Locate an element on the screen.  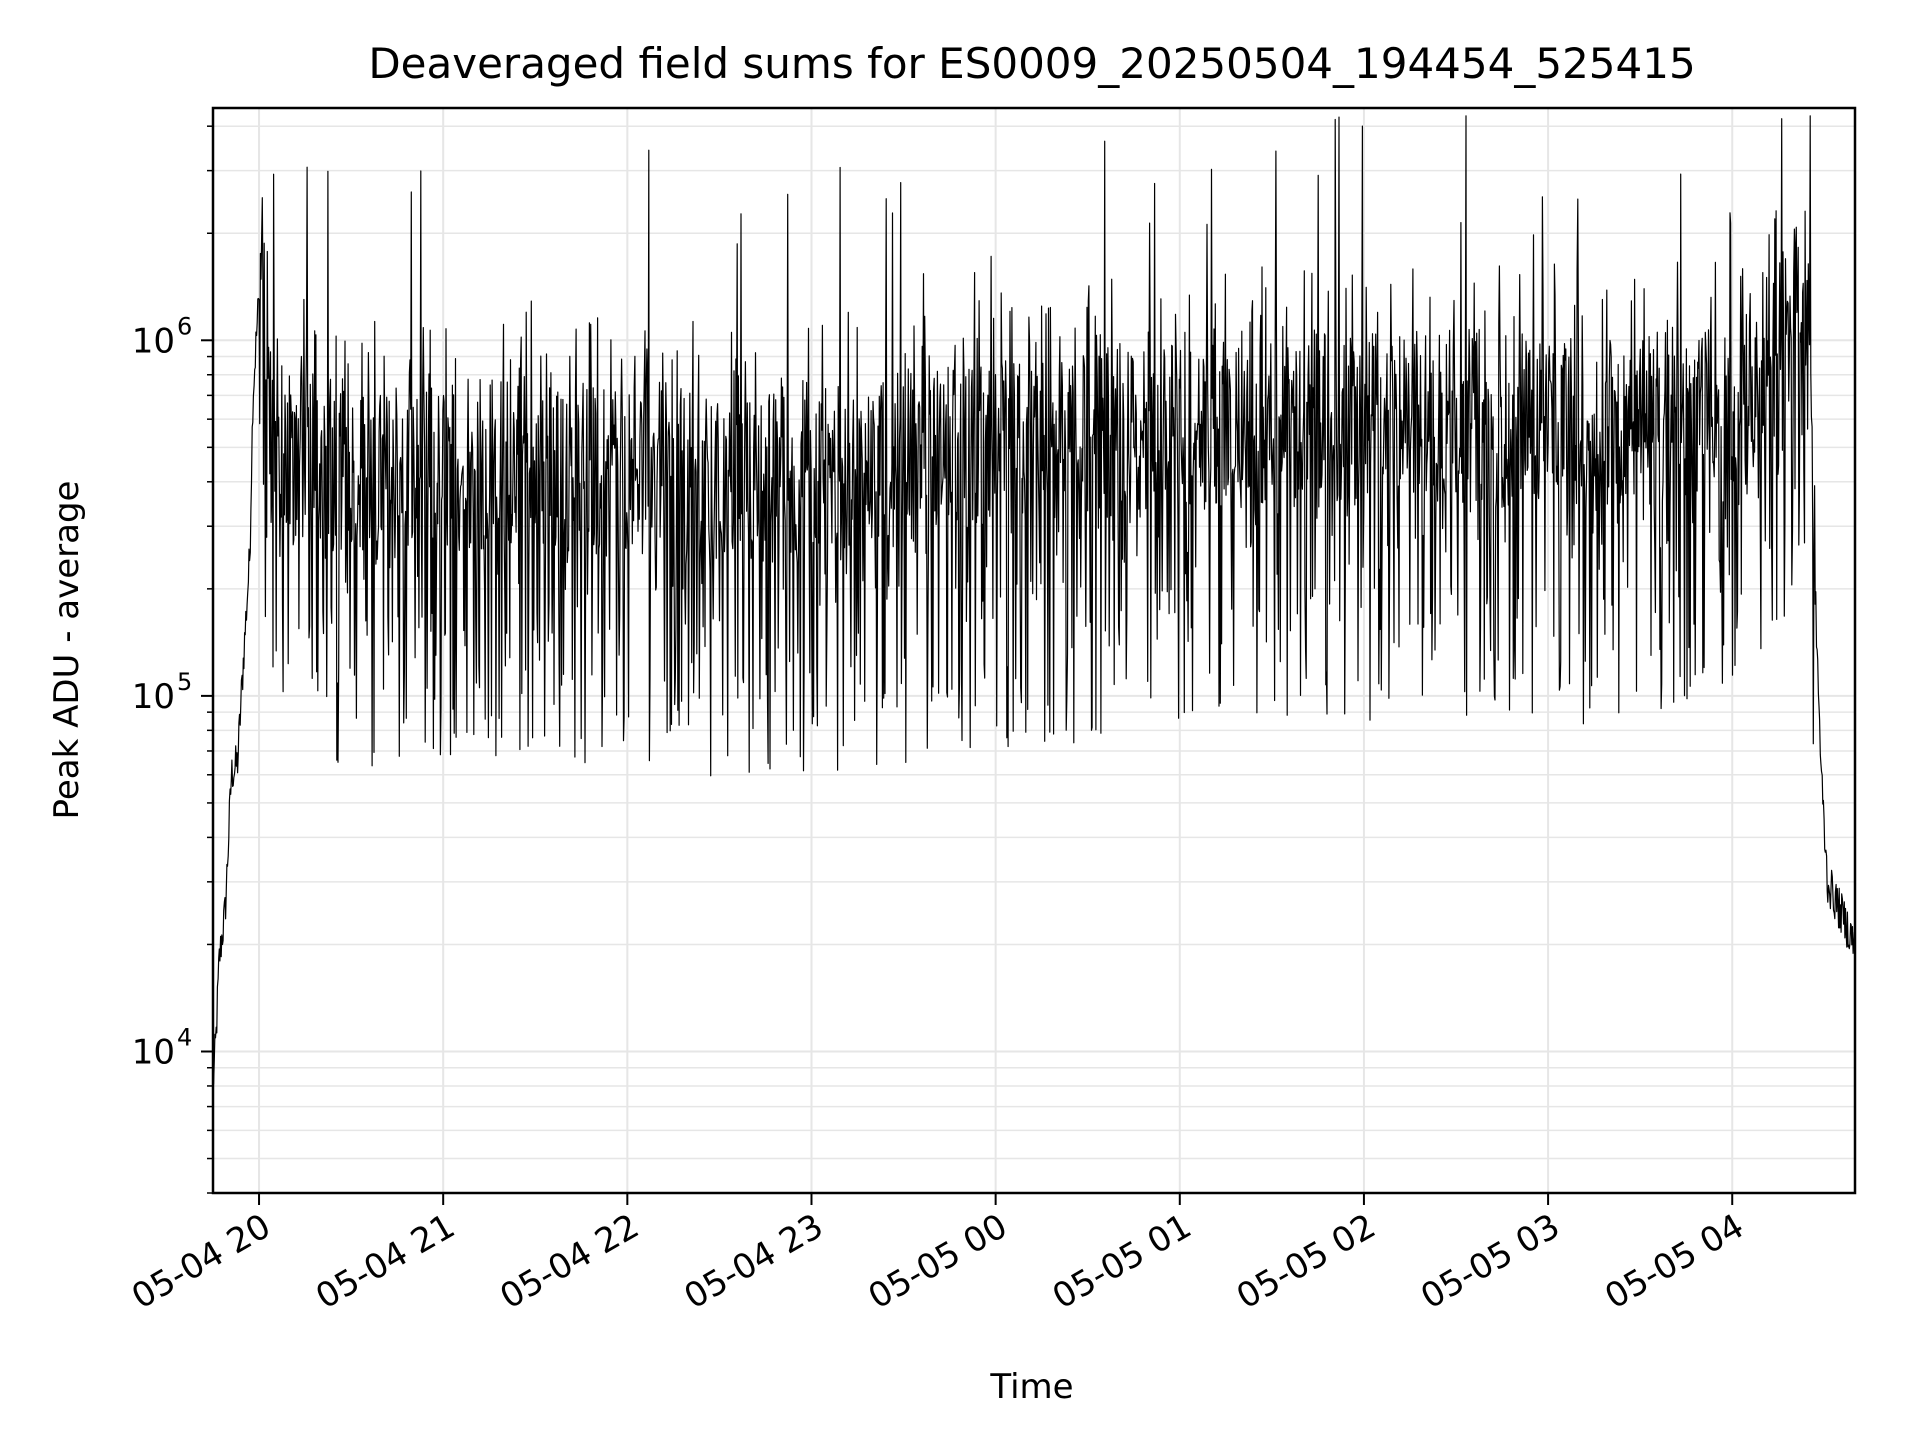
y-tick-exponent: 5 is located at coordinates (184, 682).